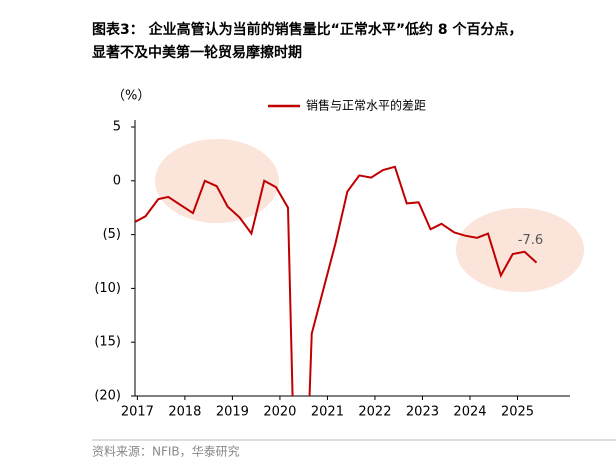 Image resolution: width=616 pixels, height=472 pixels. What do you see at coordinates (166, 451) in the screenshot?
I see `source: 资料来源：NFIB，华泰研究` at bounding box center [166, 451].